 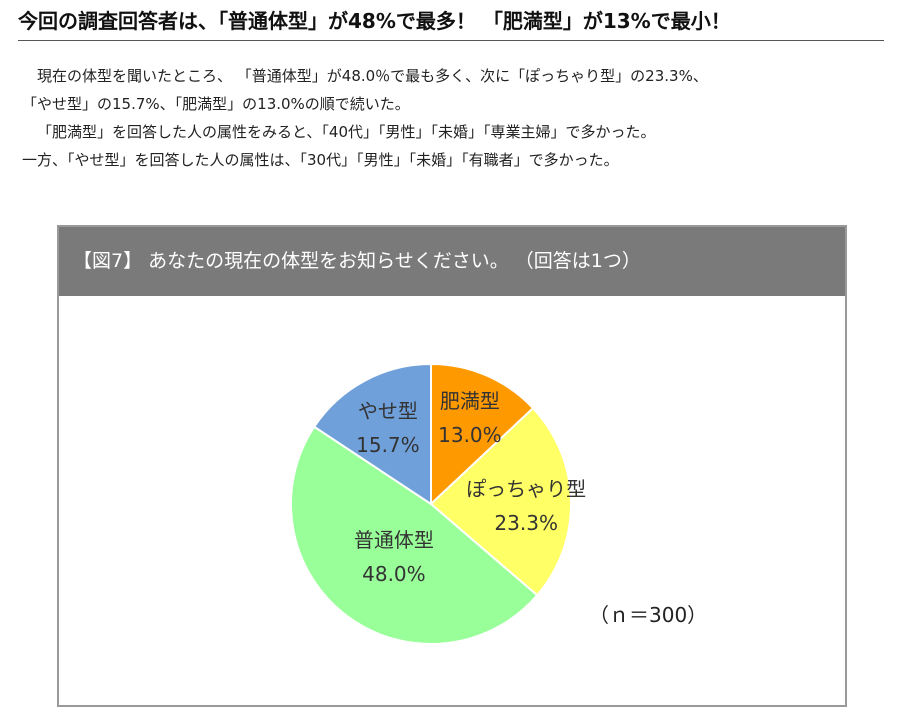 What do you see at coordinates (452, 261) in the screenshot?
I see `figure-title: 【図7】 あなたの現在の体型をお知らせください。 （回答は1つ）` at bounding box center [452, 261].